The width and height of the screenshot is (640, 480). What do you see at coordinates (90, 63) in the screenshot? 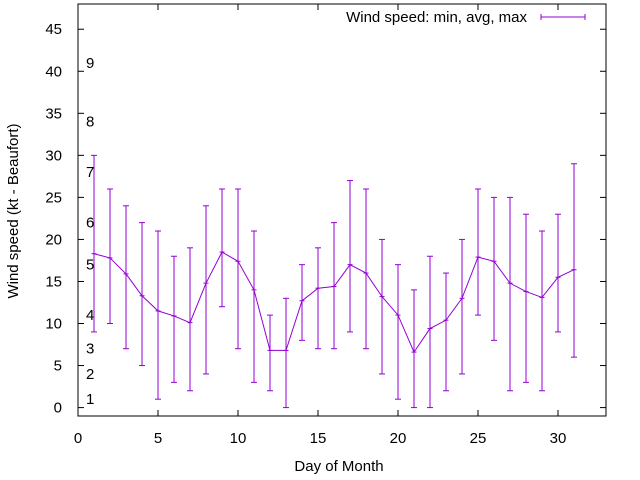
I see `beaufort-label: 9` at bounding box center [90, 63].